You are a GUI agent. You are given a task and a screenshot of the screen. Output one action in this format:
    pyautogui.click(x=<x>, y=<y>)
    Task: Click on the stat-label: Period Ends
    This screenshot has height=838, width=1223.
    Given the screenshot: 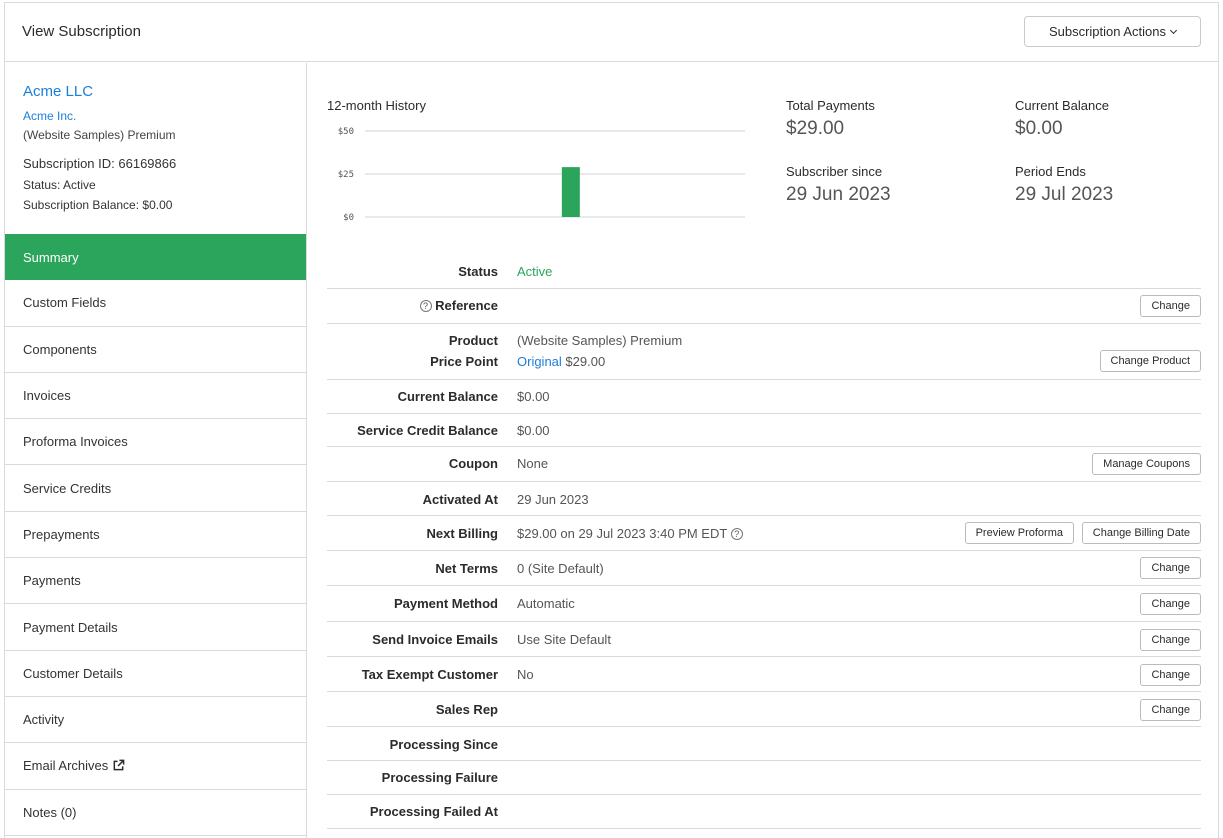 What is the action you would take?
    pyautogui.click(x=1050, y=171)
    